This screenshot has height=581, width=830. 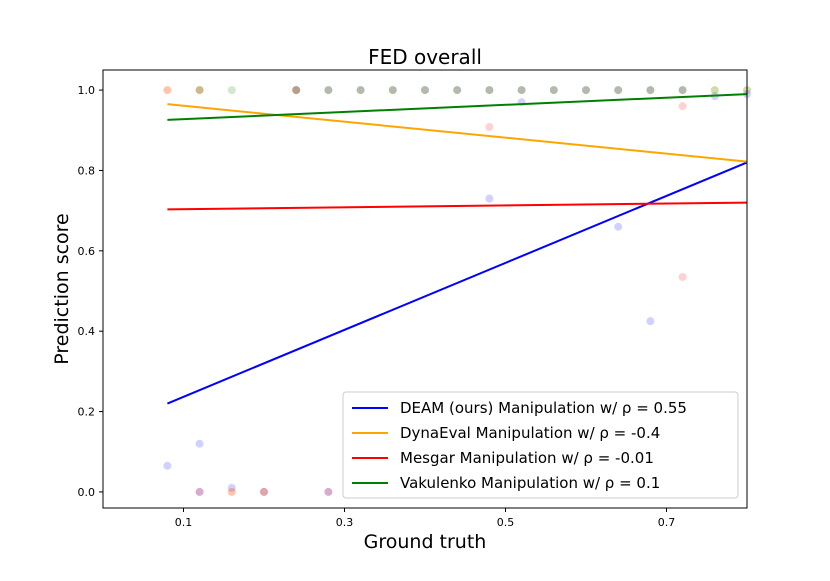 I want to click on x-tick-label-1: 0.3, so click(x=345, y=522).